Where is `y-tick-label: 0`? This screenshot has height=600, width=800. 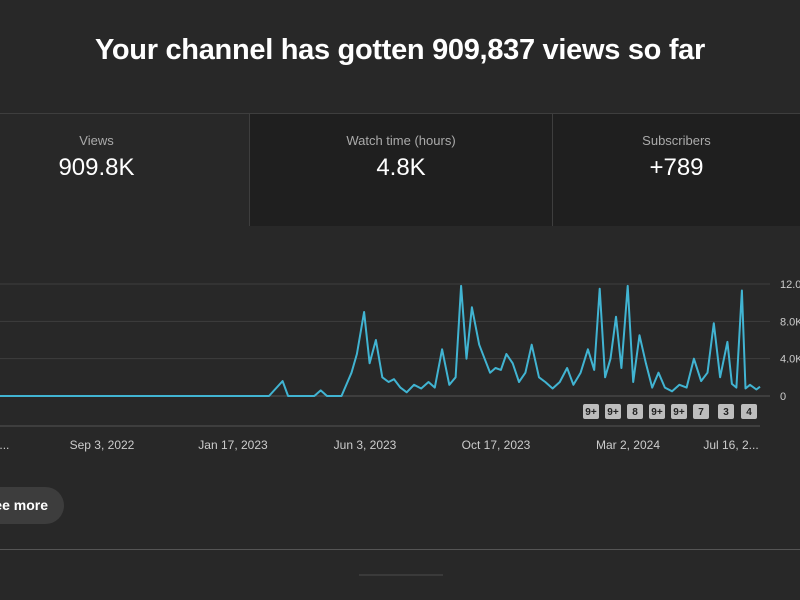
y-tick-label: 0 is located at coordinates (783, 397).